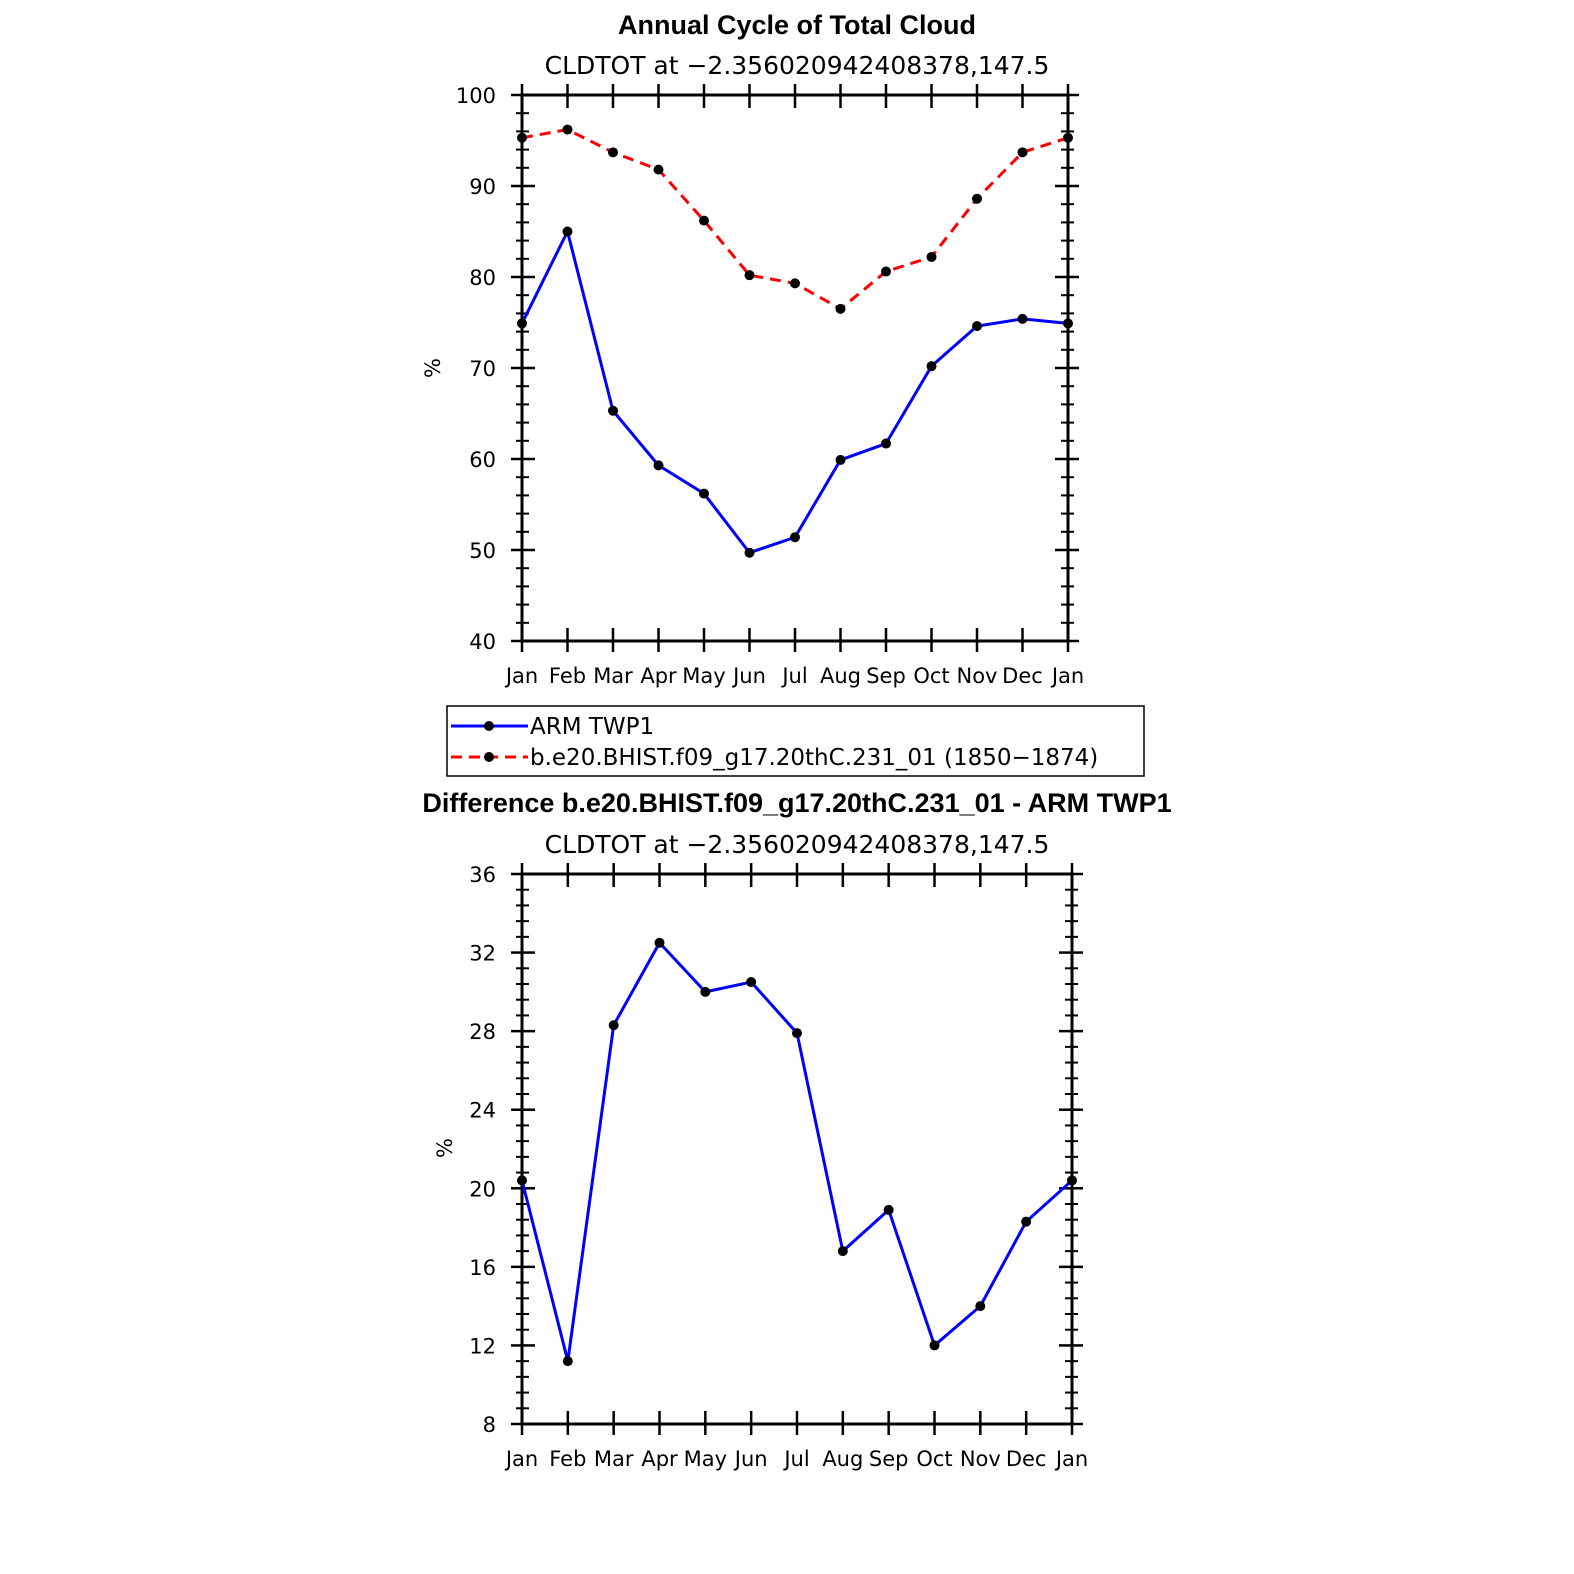  What do you see at coordinates (567, 1459) in the screenshot?
I see `bottom-chart-xtick-label: Feb` at bounding box center [567, 1459].